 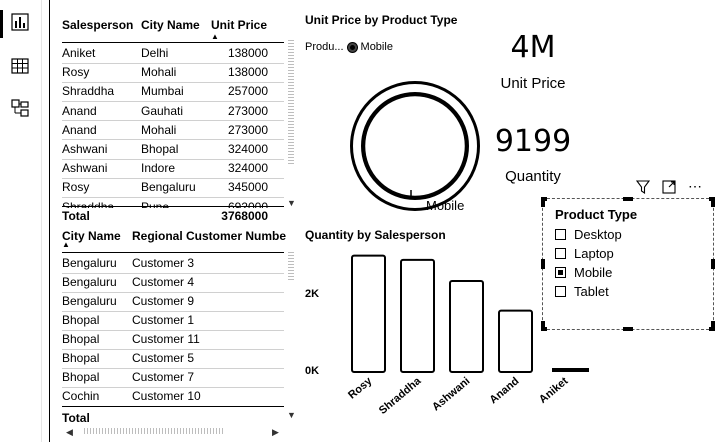 I want to click on table2-scrollbar, so click(x=291, y=267).